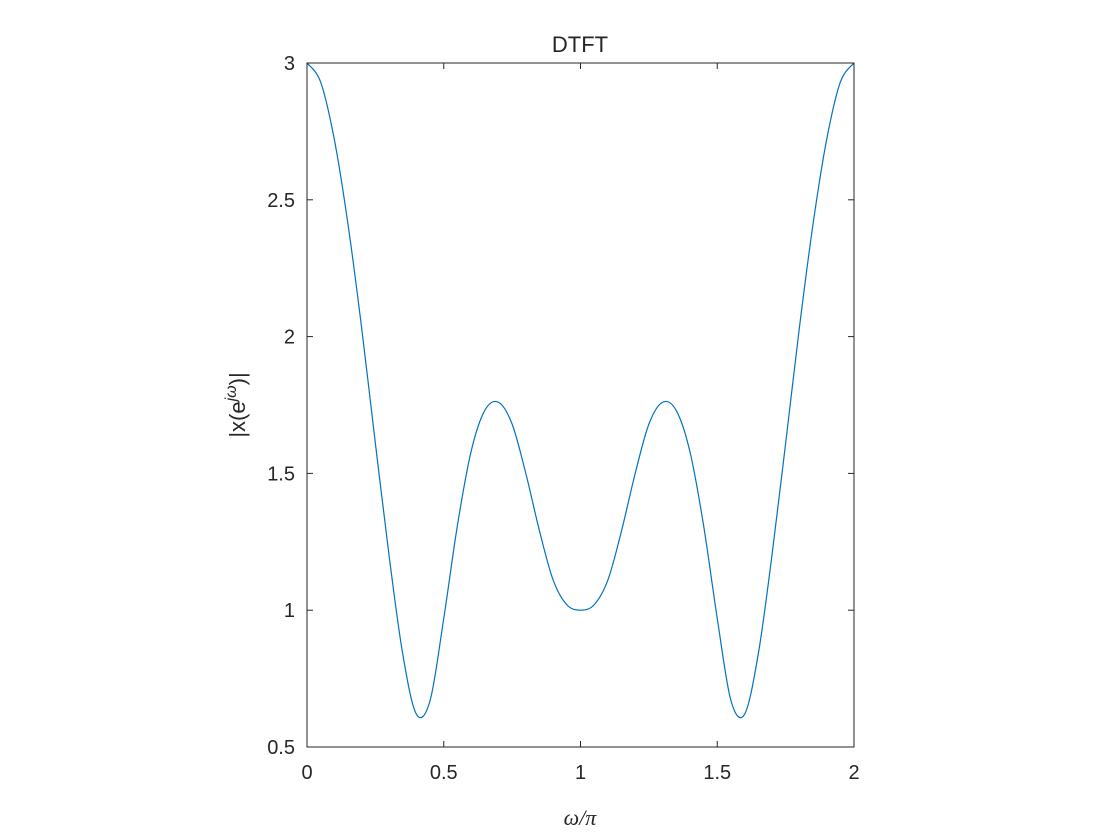 The image size is (1120, 840). What do you see at coordinates (717, 773) in the screenshot?
I see `x-tick-label: 1.5` at bounding box center [717, 773].